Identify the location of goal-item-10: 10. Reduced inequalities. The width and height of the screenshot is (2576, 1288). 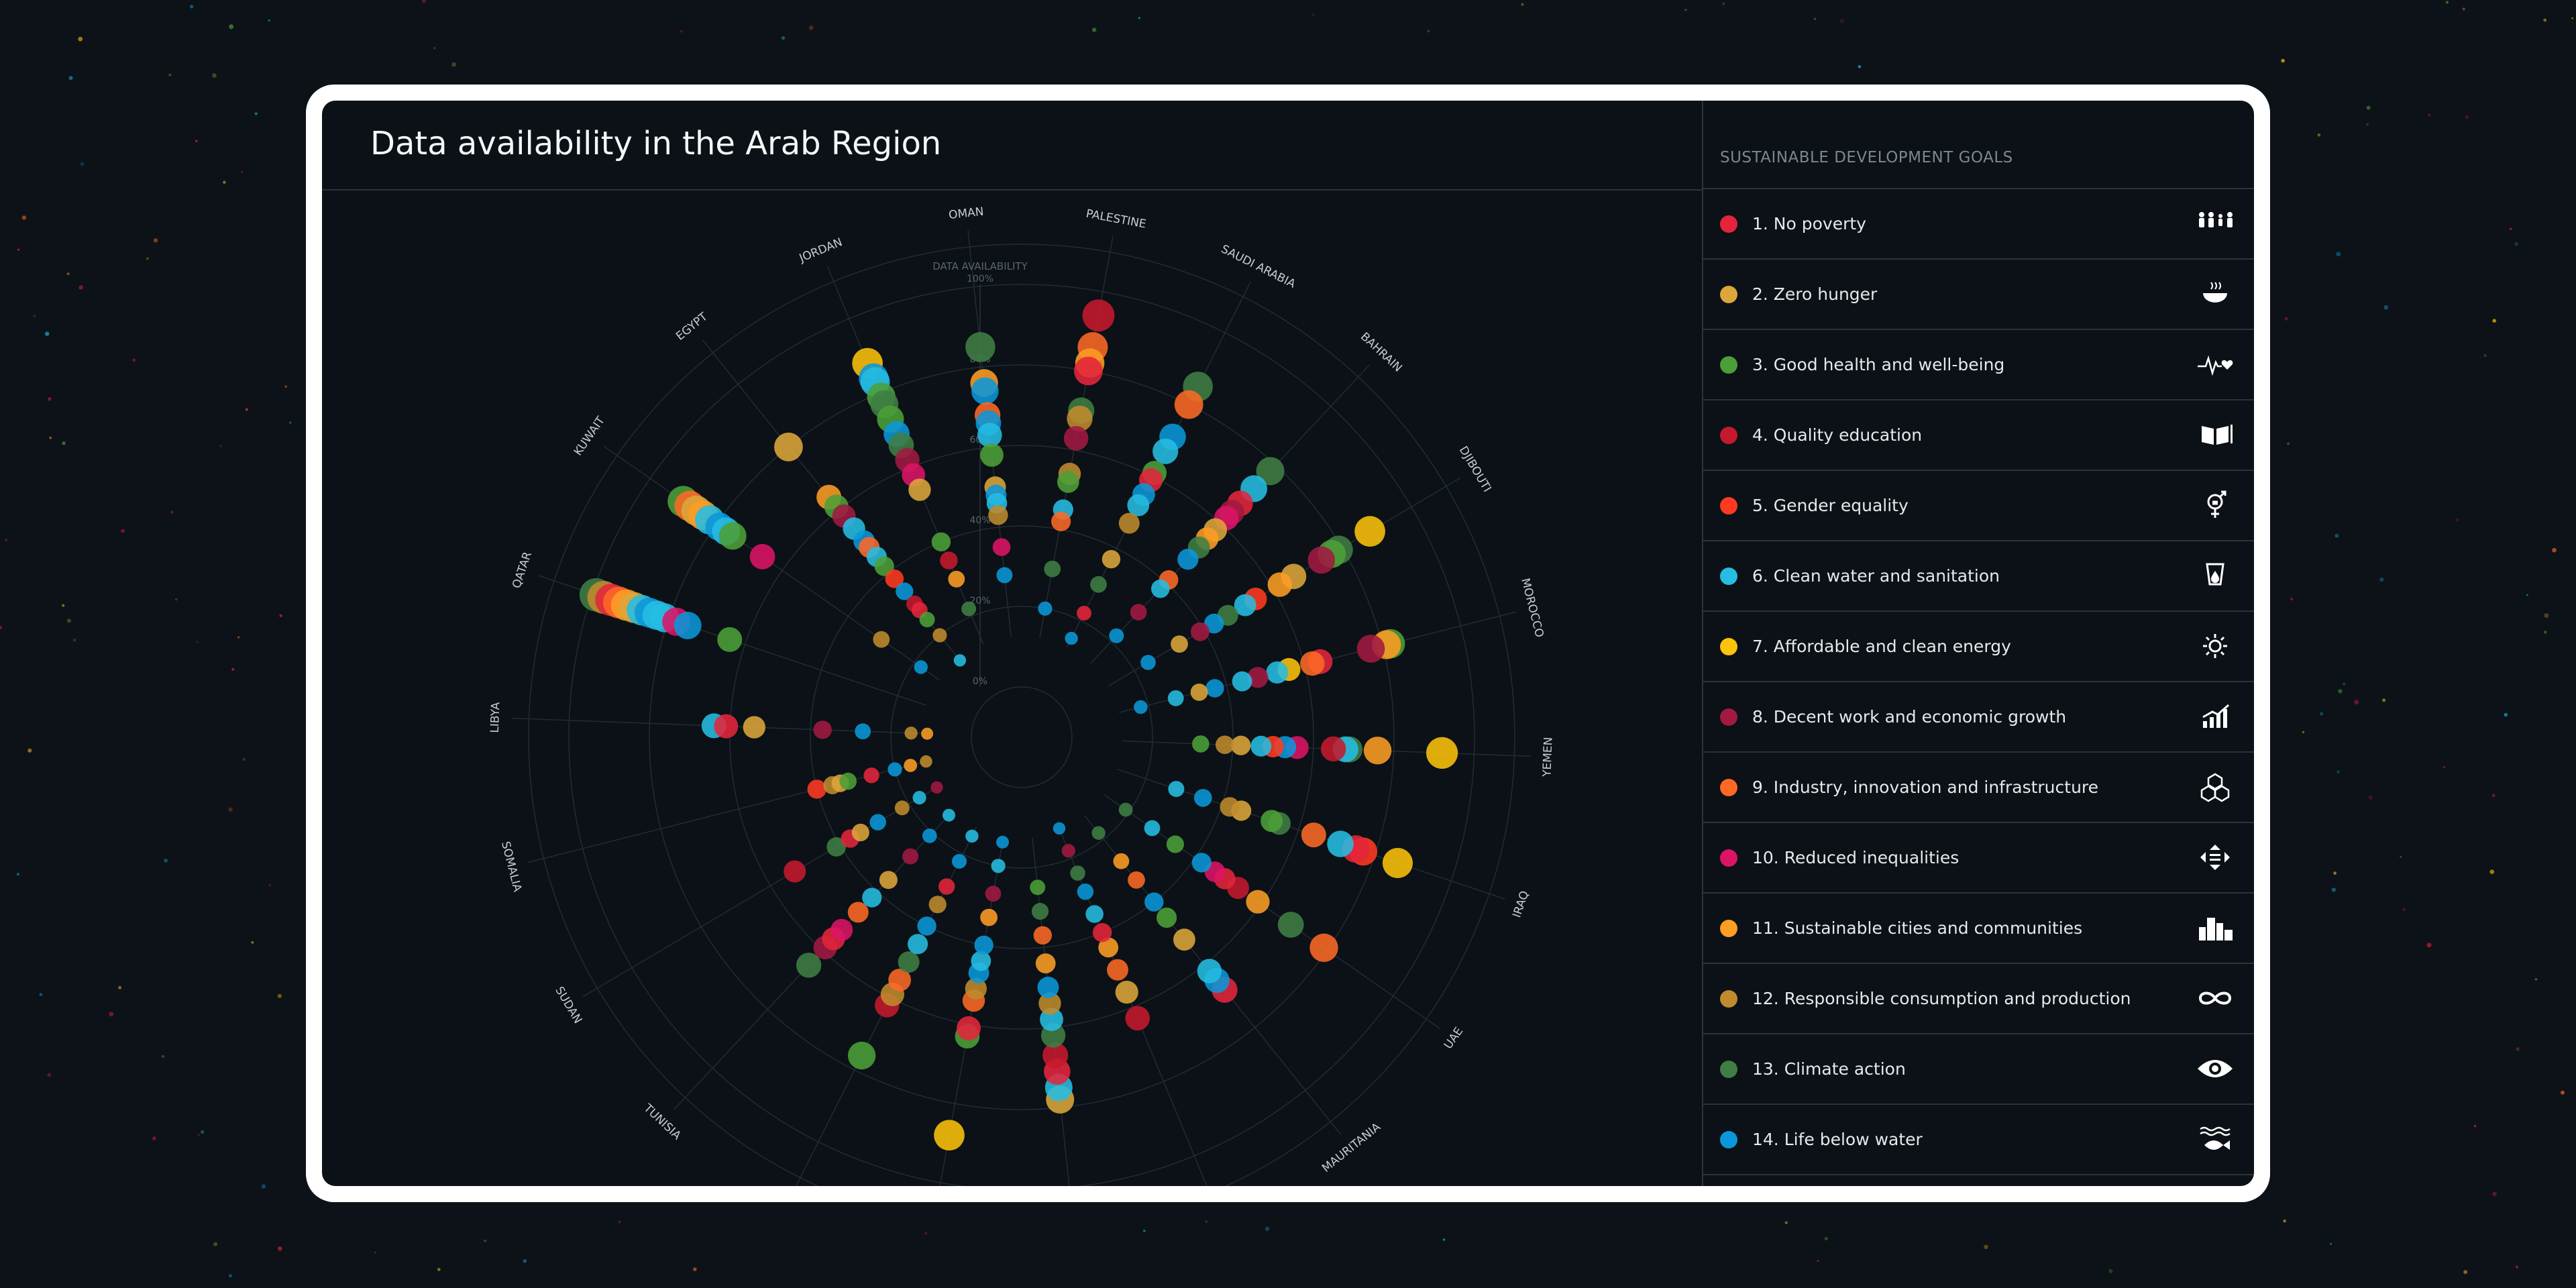
(1978, 858).